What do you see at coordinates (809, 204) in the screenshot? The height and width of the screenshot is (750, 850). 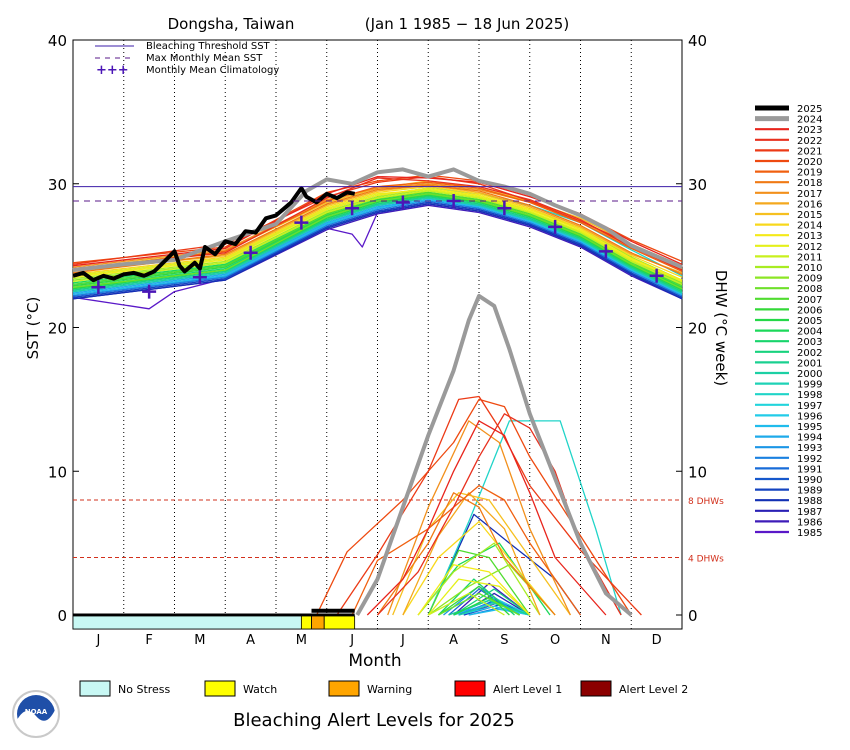 I see `year-legend-label: 2016` at bounding box center [809, 204].